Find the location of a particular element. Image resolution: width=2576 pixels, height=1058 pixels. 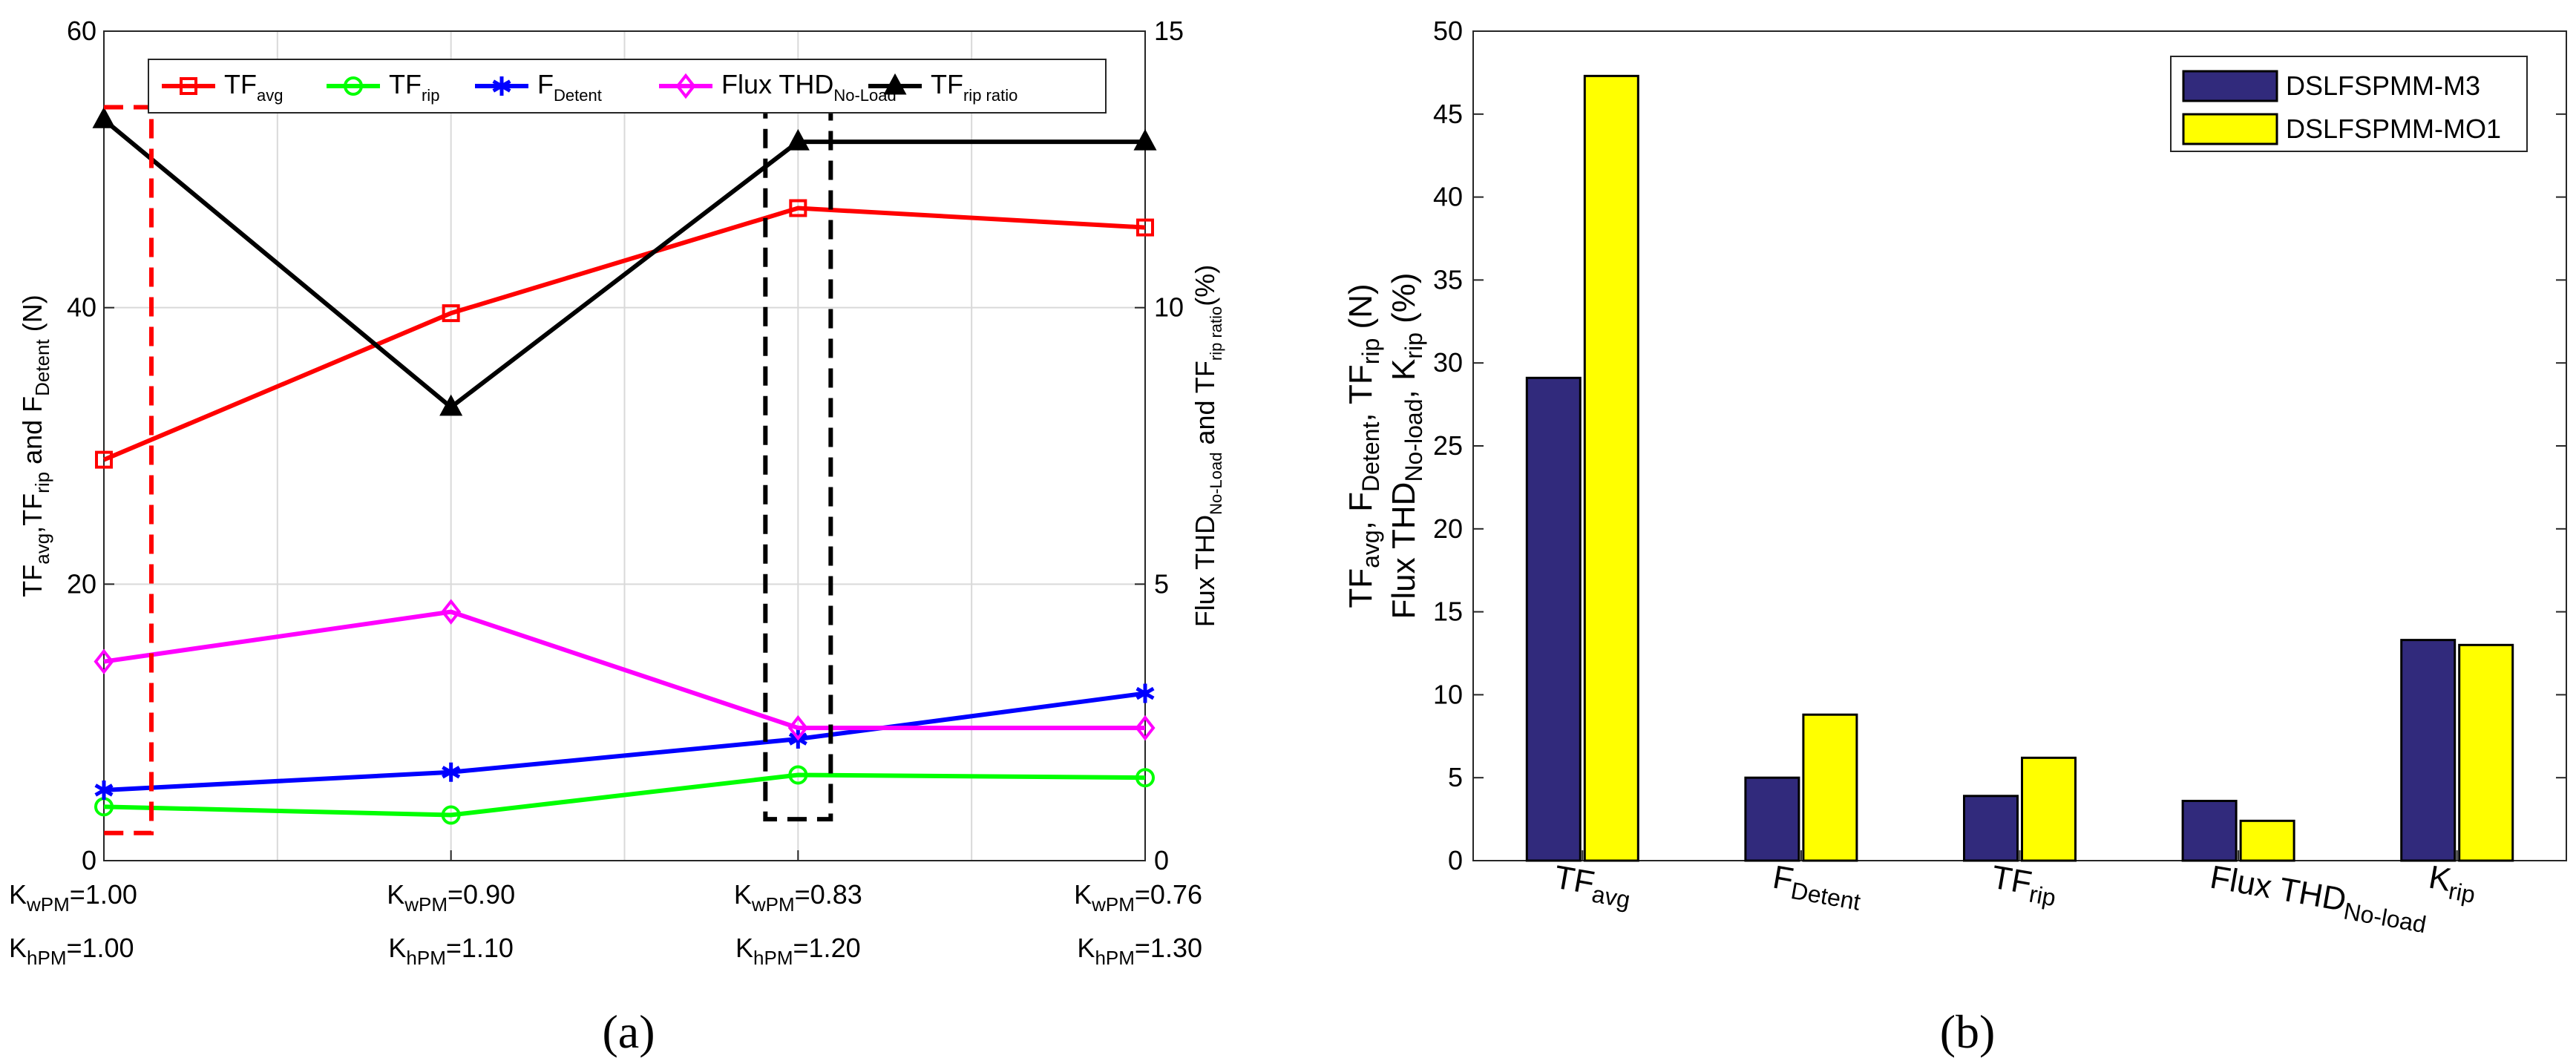

y-axis-label-line1: TFavg, FDetent, TFrip (N) is located at coordinates (1363, 445).